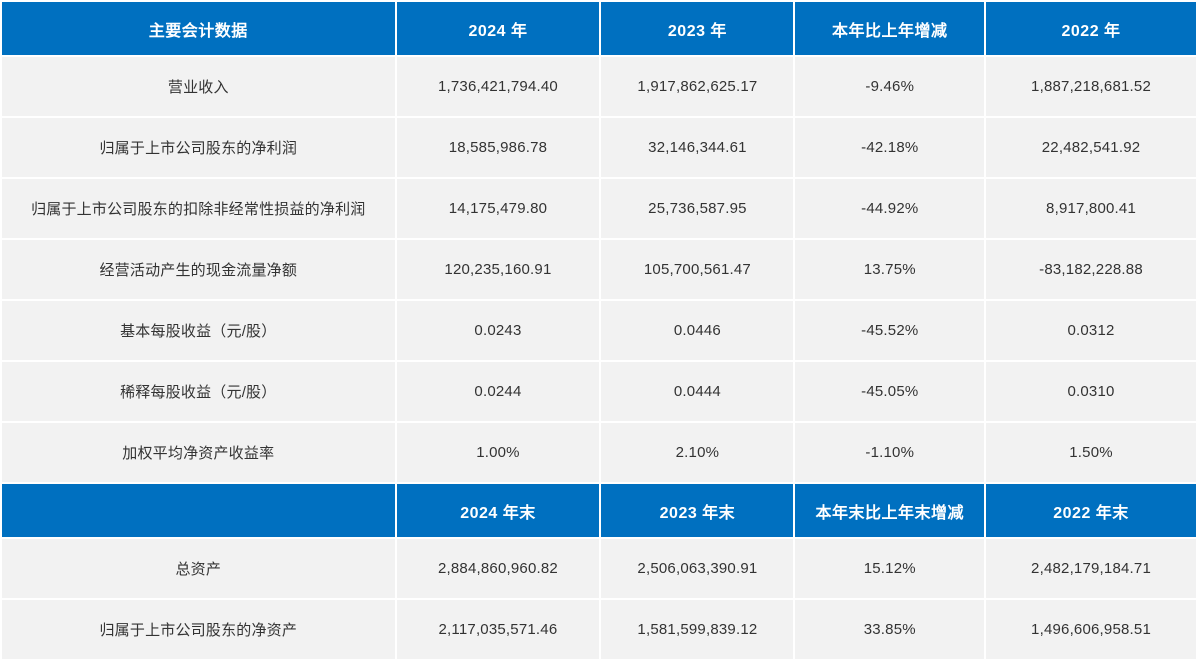 The image size is (1198, 661). What do you see at coordinates (890, 568) in the screenshot?
I see `value-yoy-change: 15.12%` at bounding box center [890, 568].